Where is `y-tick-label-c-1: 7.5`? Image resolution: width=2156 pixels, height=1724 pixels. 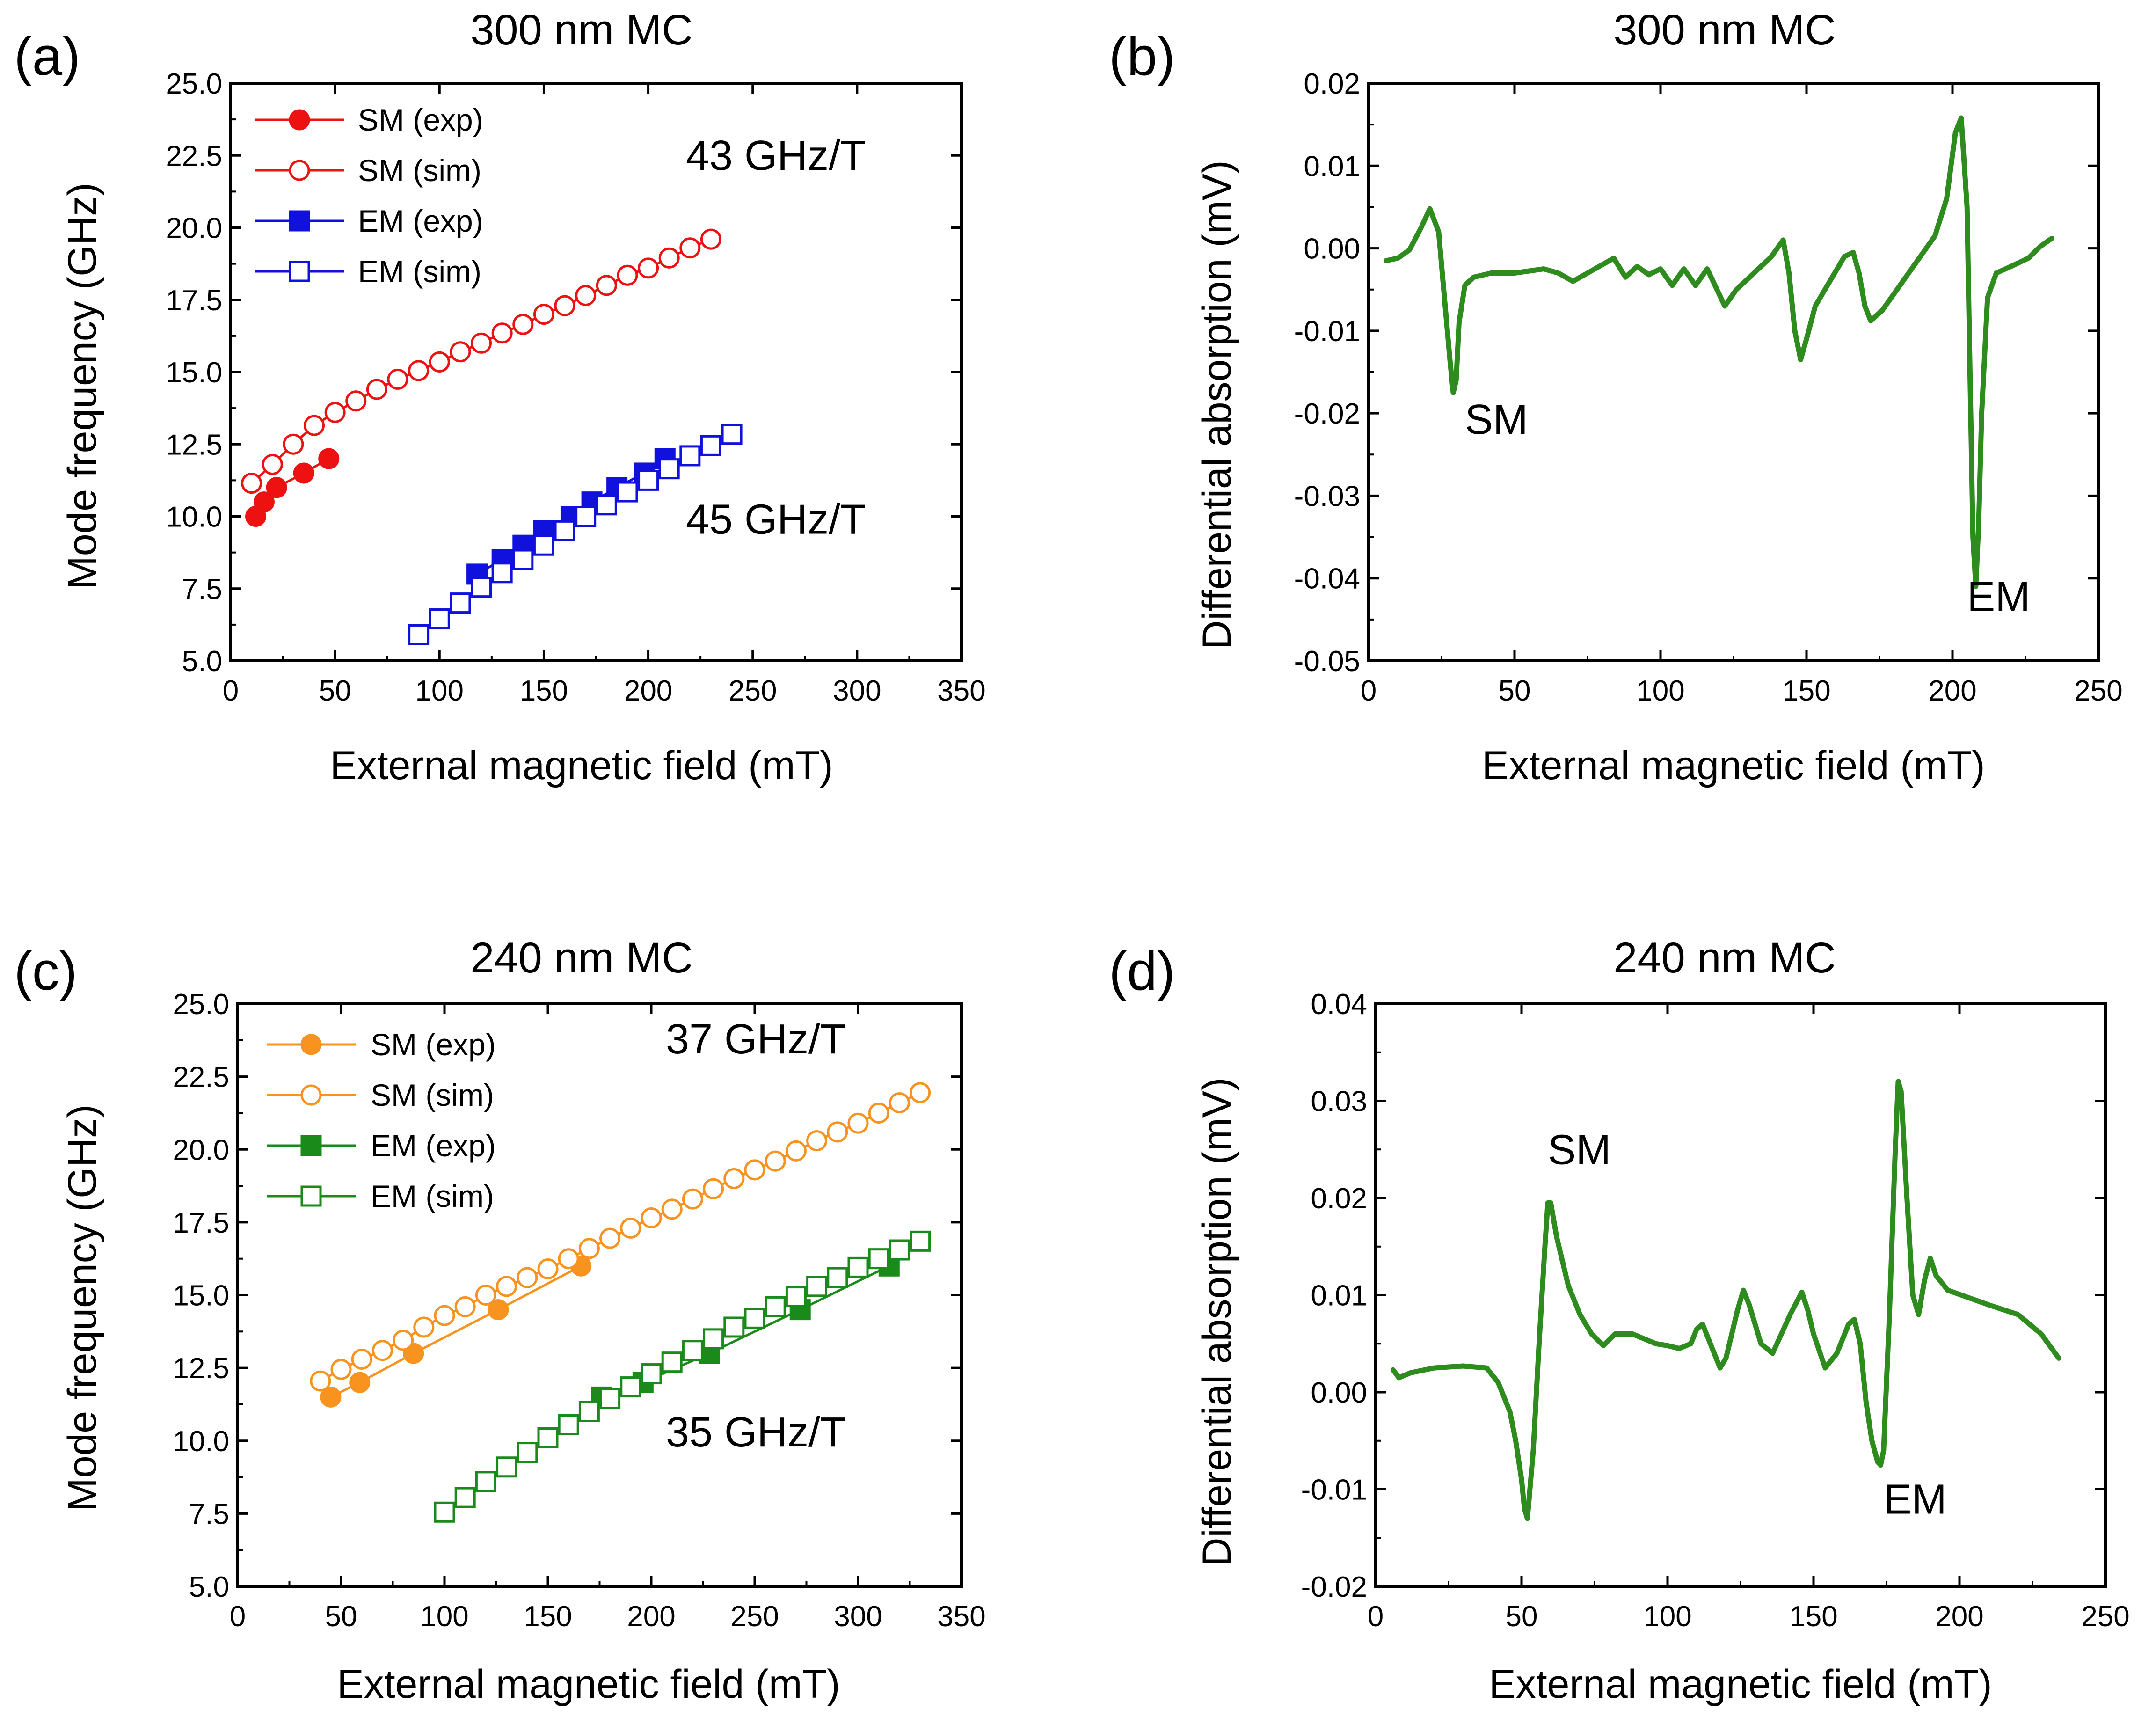 y-tick-label-c-1: 7.5 is located at coordinates (209, 1514).